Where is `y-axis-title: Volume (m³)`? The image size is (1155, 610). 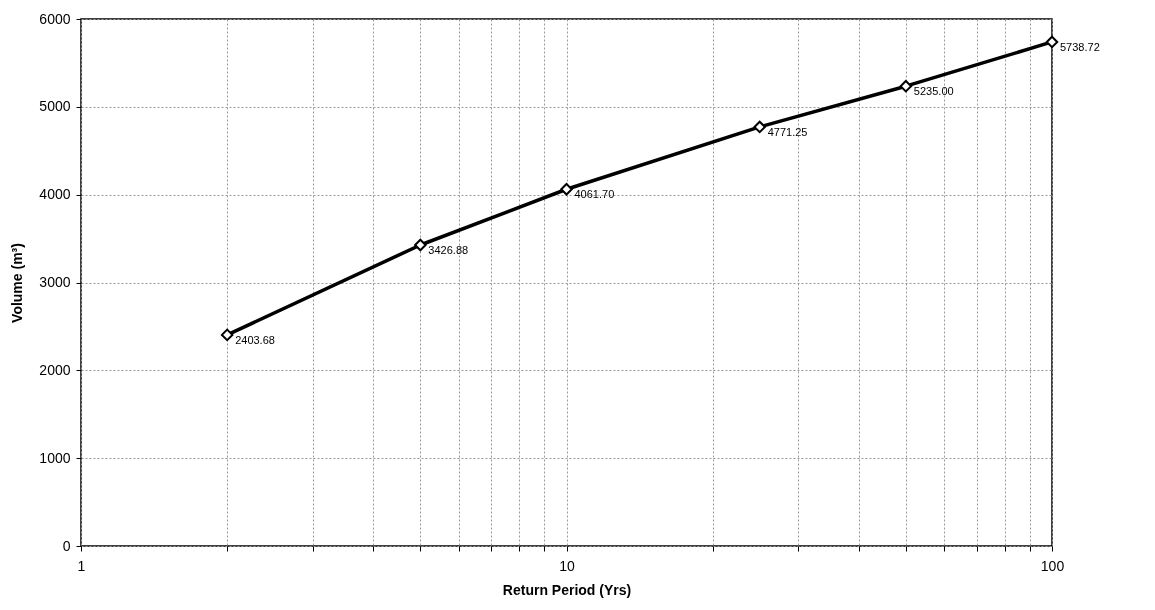
y-axis-title: Volume (m³) is located at coordinates (17, 283).